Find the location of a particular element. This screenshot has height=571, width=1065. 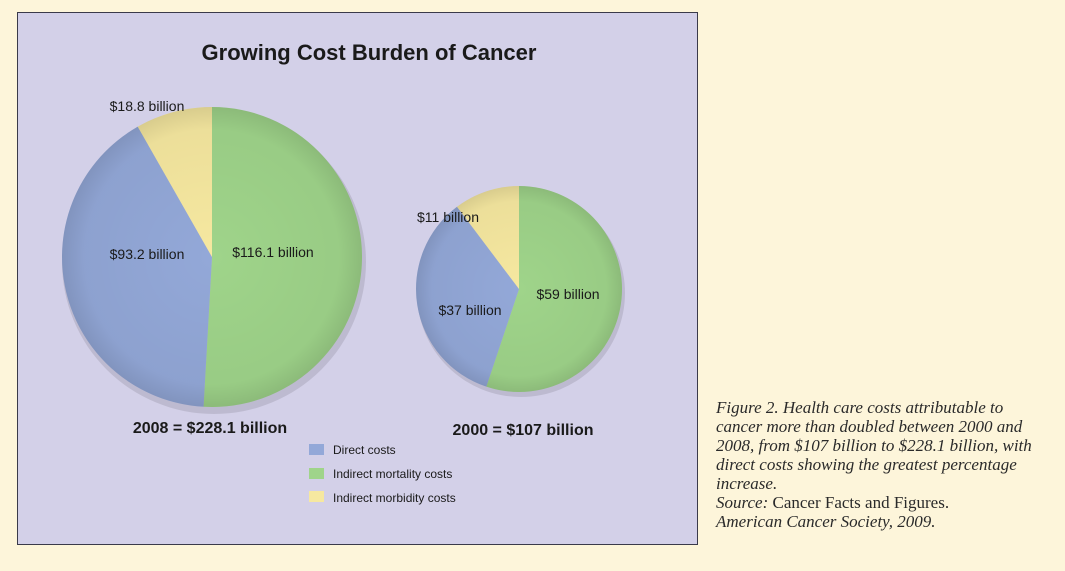

chart-title: Growing Cost Burden of Cancer is located at coordinates (369, 52).